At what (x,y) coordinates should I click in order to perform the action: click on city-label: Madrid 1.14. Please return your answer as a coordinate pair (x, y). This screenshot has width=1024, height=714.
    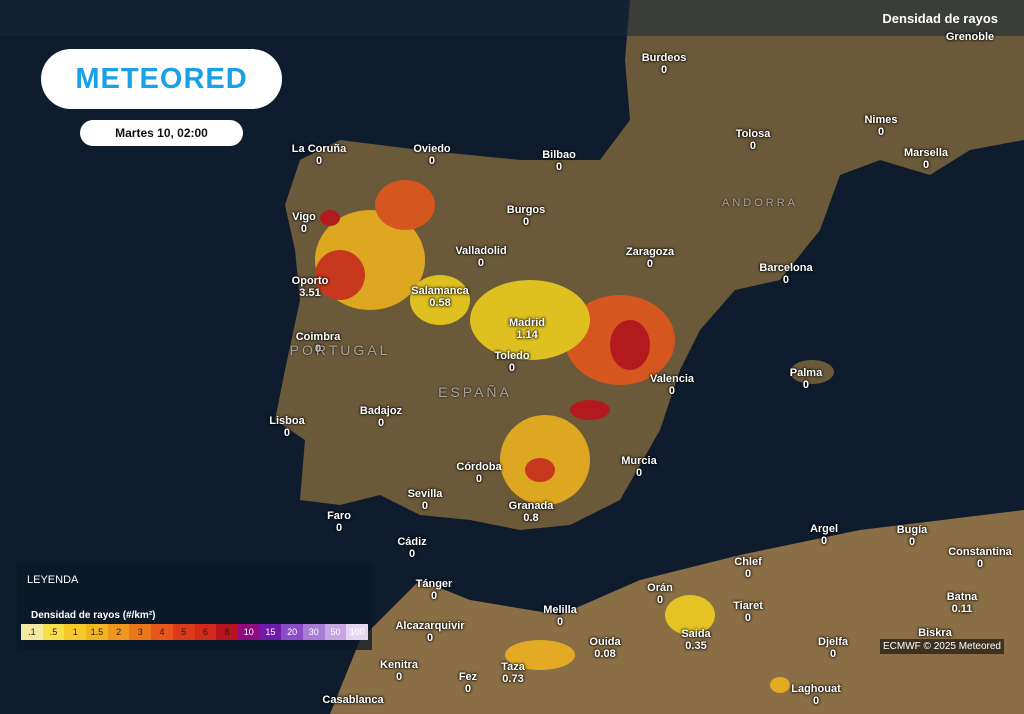
    Looking at the image, I should click on (527, 329).